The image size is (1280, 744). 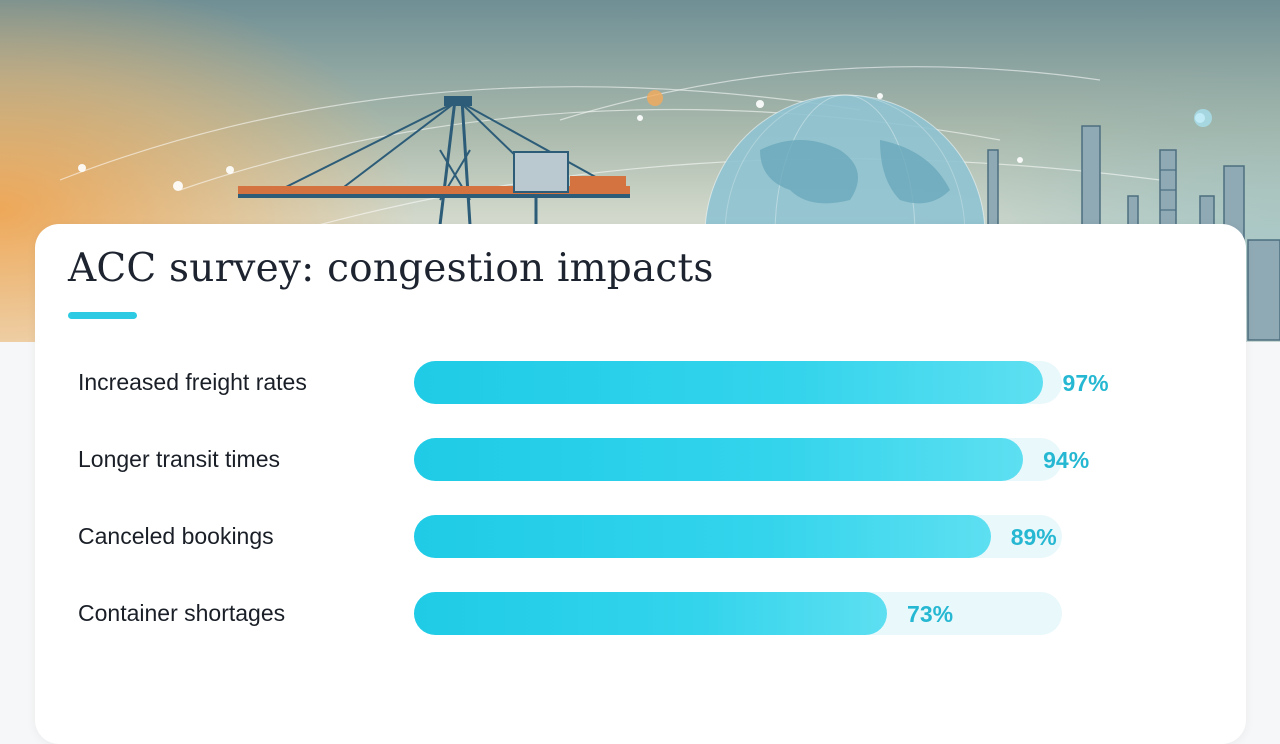 I want to click on bar-value-label: 97%, so click(x=1085, y=383).